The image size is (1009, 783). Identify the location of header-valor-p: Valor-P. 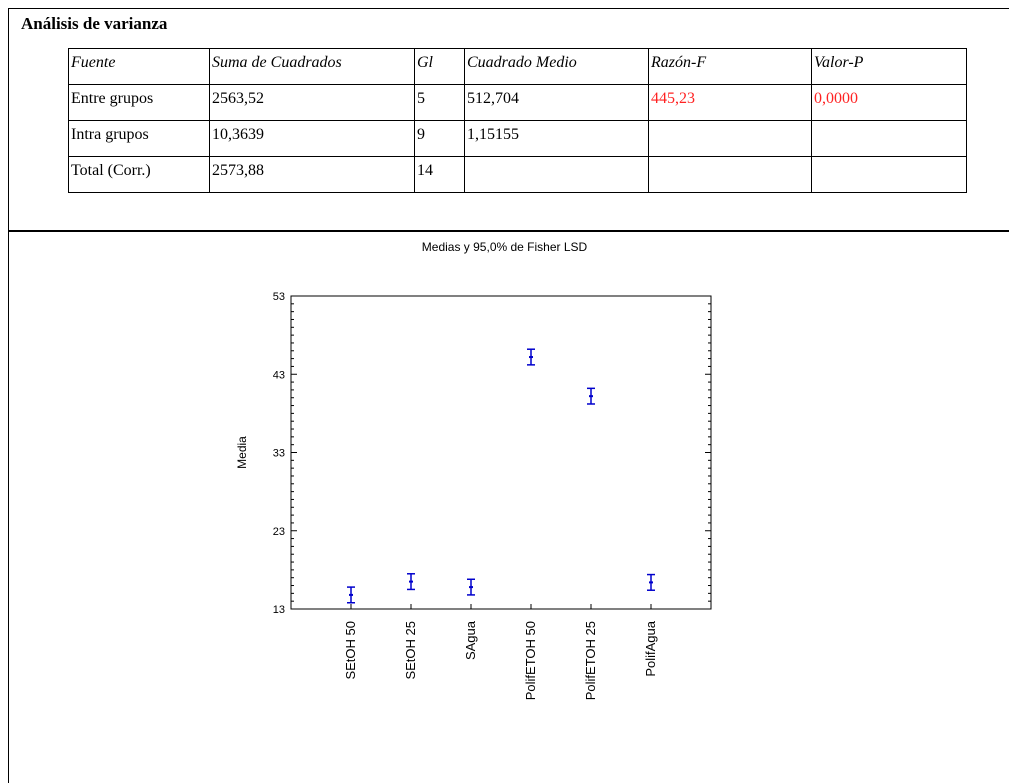
(889, 66).